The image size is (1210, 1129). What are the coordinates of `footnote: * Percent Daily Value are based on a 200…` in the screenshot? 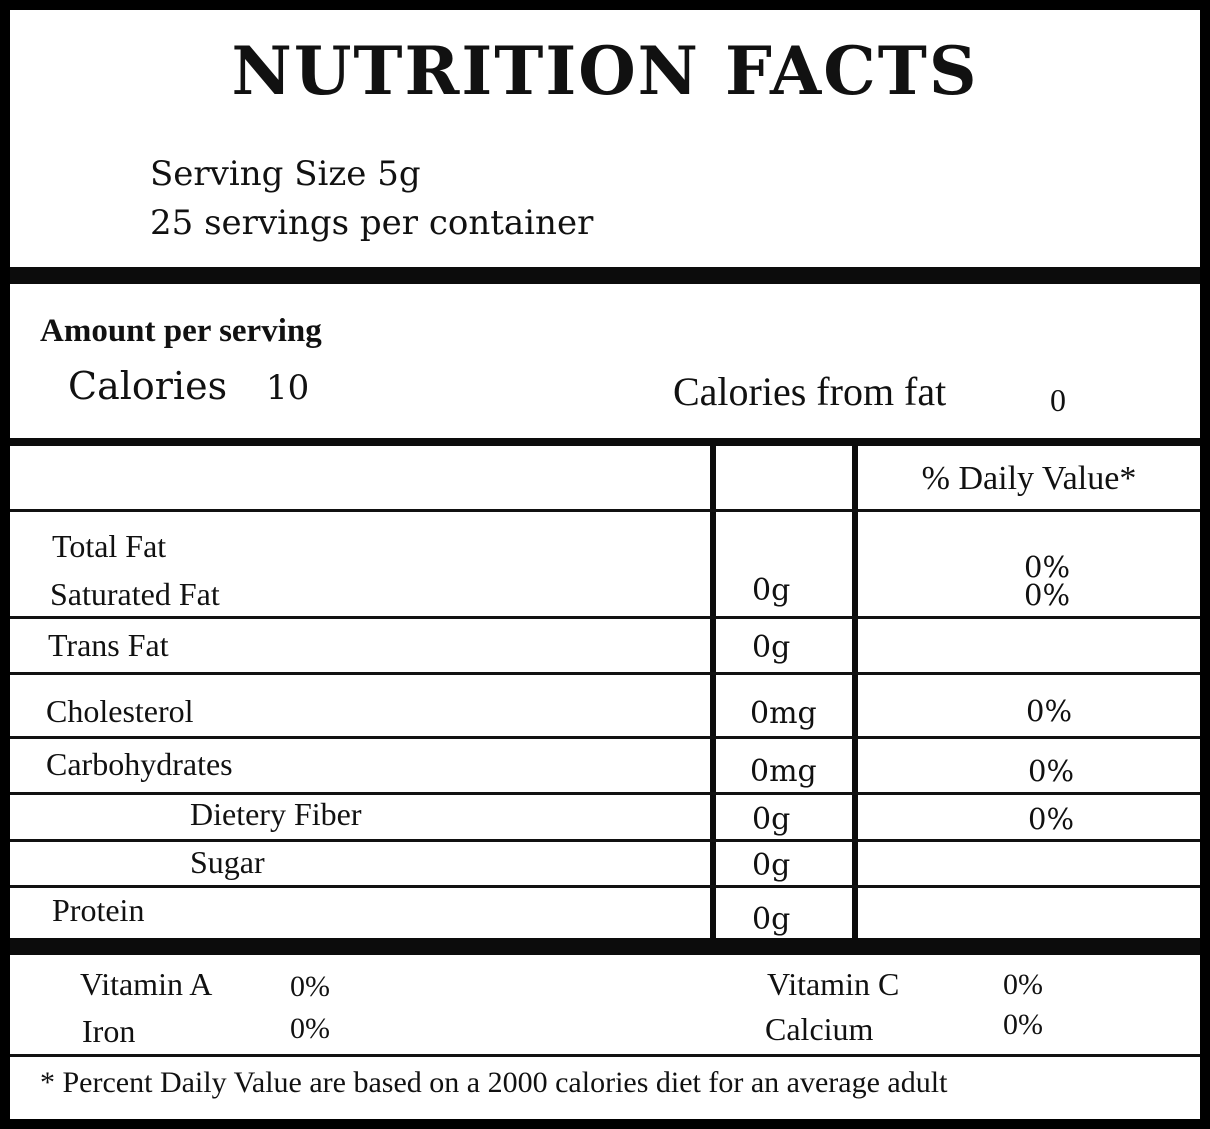 It's located at (494, 1082).